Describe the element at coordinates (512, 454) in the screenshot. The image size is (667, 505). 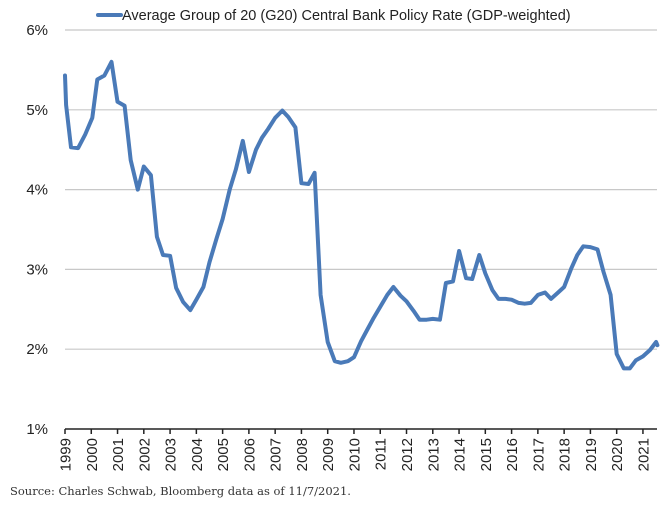
I see `x-tick-label: 2016` at that location.